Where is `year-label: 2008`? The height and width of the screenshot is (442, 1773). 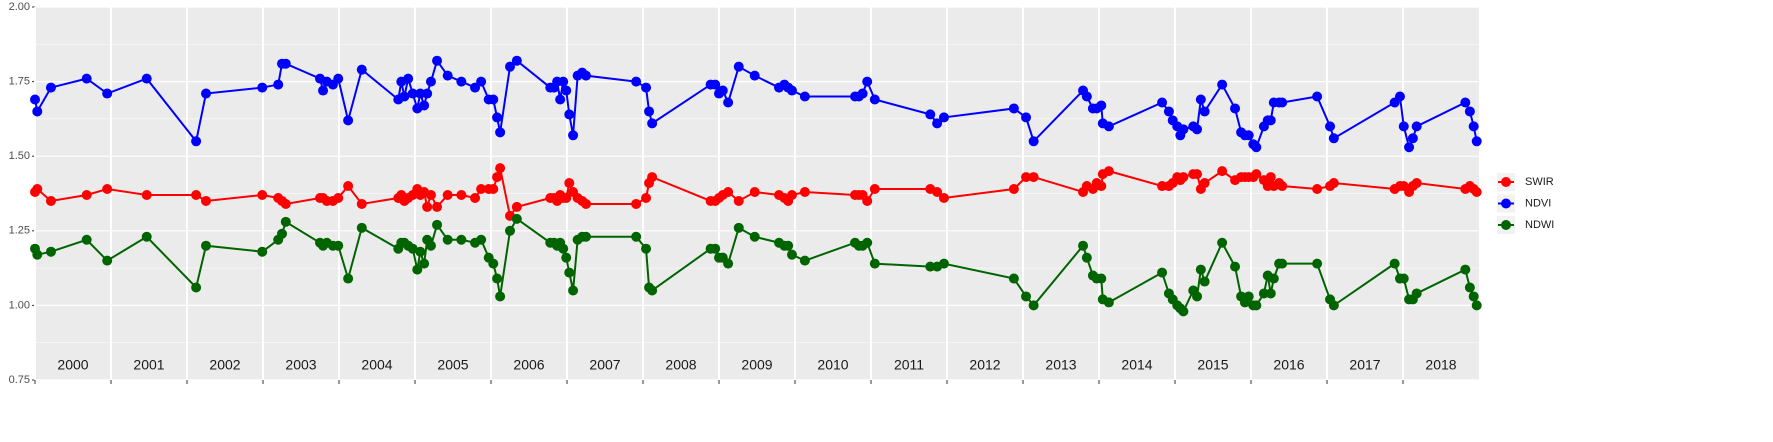
year-label: 2008 is located at coordinates (680, 365).